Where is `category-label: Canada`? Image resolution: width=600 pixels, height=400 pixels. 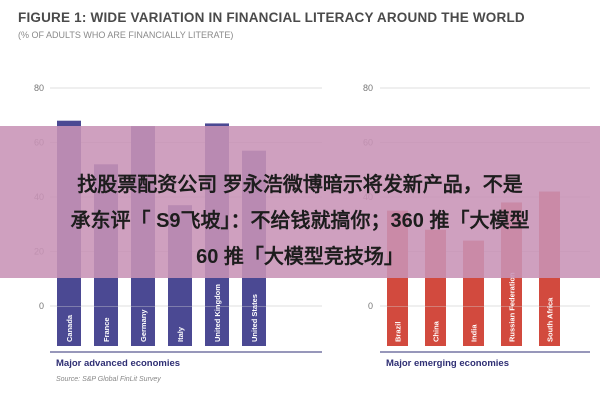
category-label: Canada is located at coordinates (69, 328).